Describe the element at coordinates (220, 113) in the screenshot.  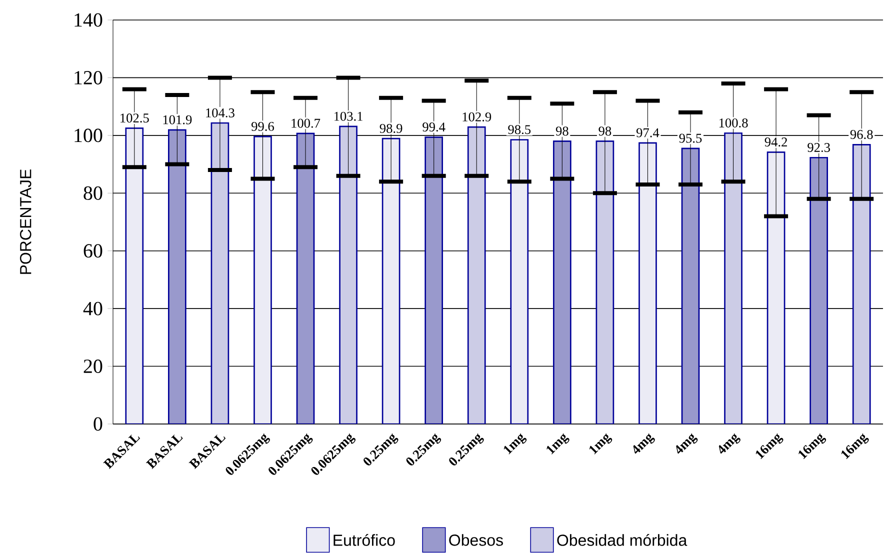
I see `data-label: 104.3` at that location.